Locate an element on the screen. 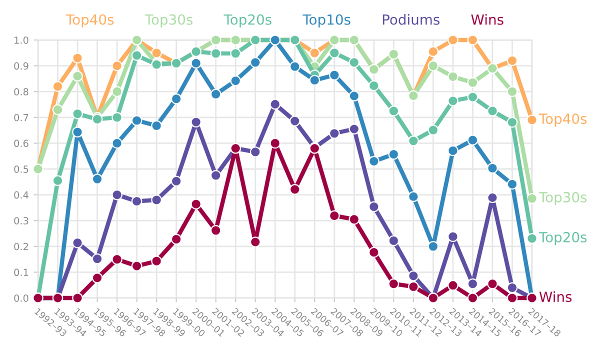 This screenshot has width=597, height=344. series-label: Top40s is located at coordinates (562, 120).